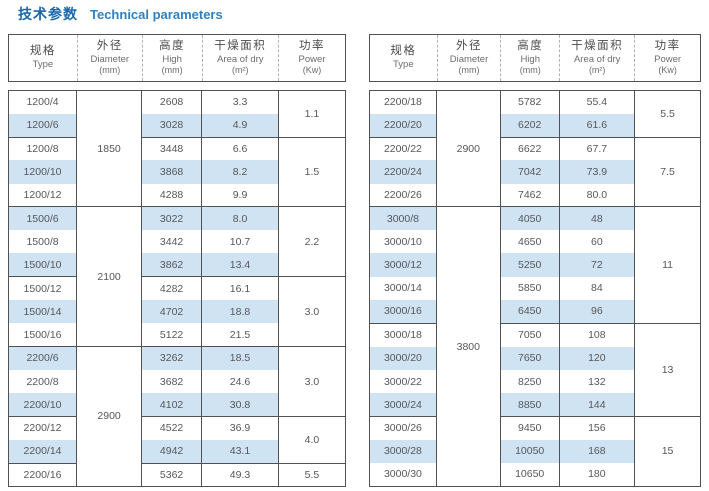 This screenshot has height=491, width=709. What do you see at coordinates (240, 312) in the screenshot?
I see `area-cell: 18.8` at bounding box center [240, 312].